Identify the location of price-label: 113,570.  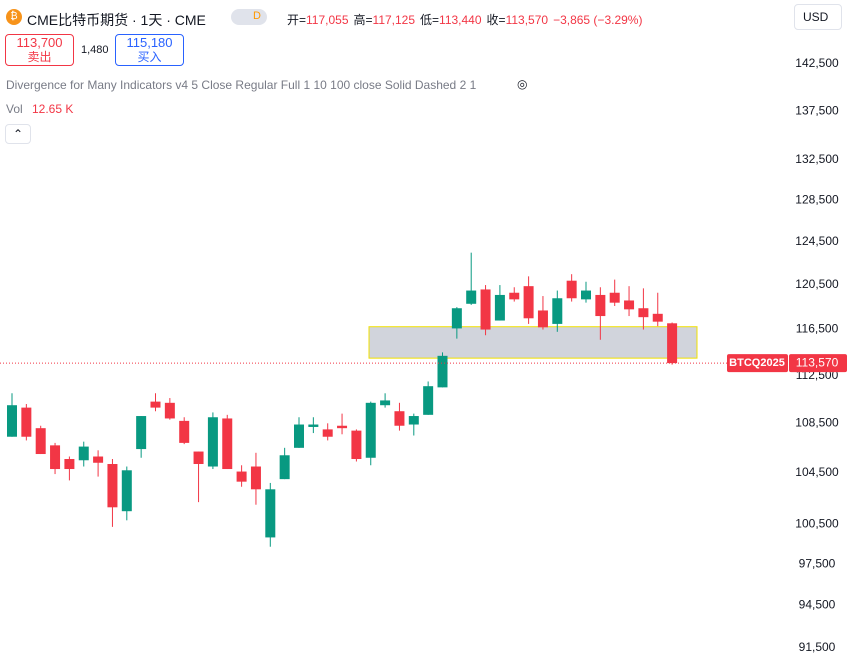
(817, 362).